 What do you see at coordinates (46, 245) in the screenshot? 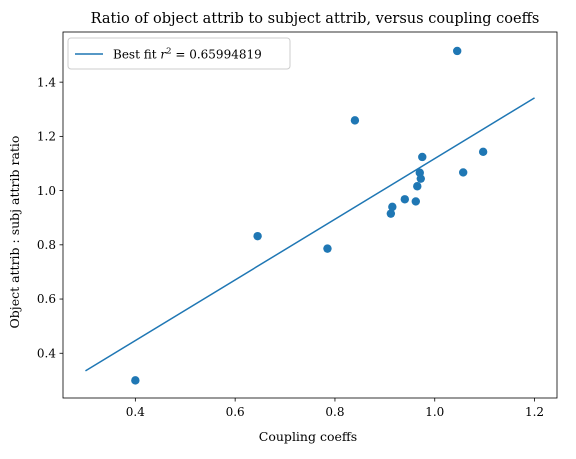
I see `y-tick-label: 0.8` at bounding box center [46, 245].